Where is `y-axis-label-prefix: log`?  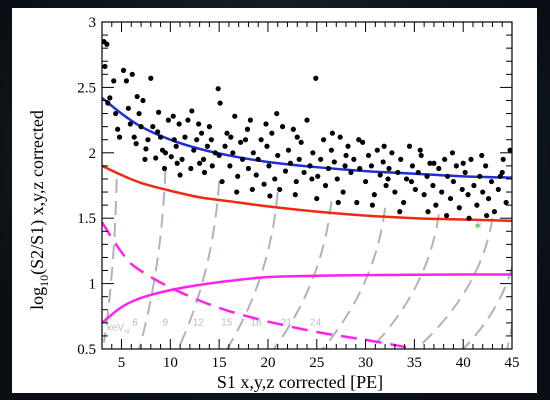 y-axis-label-prefix: log is located at coordinates (37, 298).